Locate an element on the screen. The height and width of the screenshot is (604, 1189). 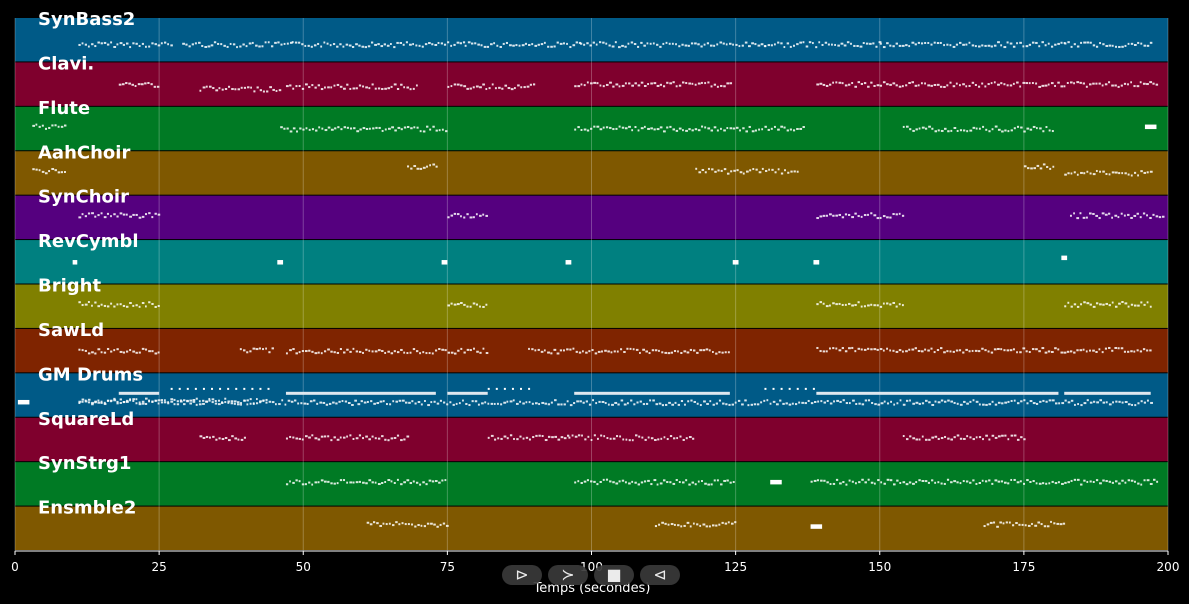
track-label: SynStrg1 is located at coordinates (84, 463).